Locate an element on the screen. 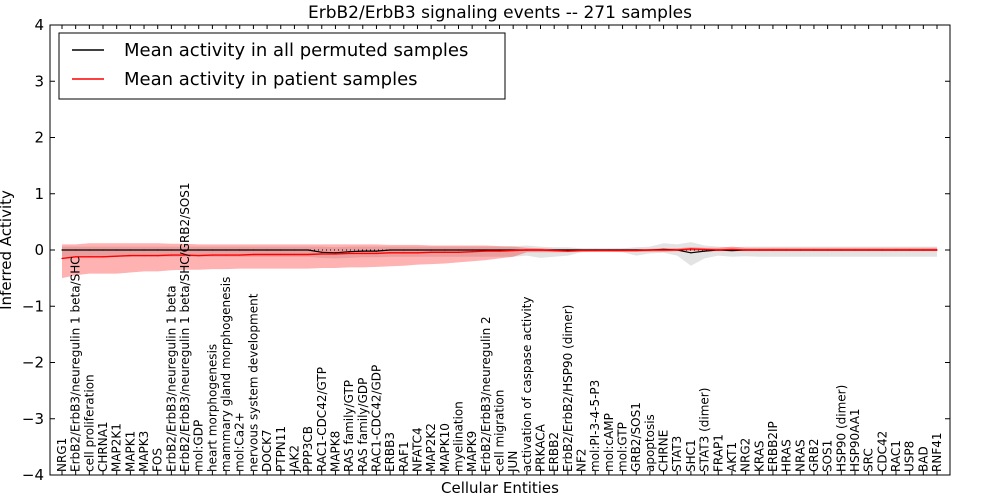 The height and width of the screenshot is (500, 1000). x-tick-label: ErbB2/ErbB3/neuregulin 2 is located at coordinates (486, 394).